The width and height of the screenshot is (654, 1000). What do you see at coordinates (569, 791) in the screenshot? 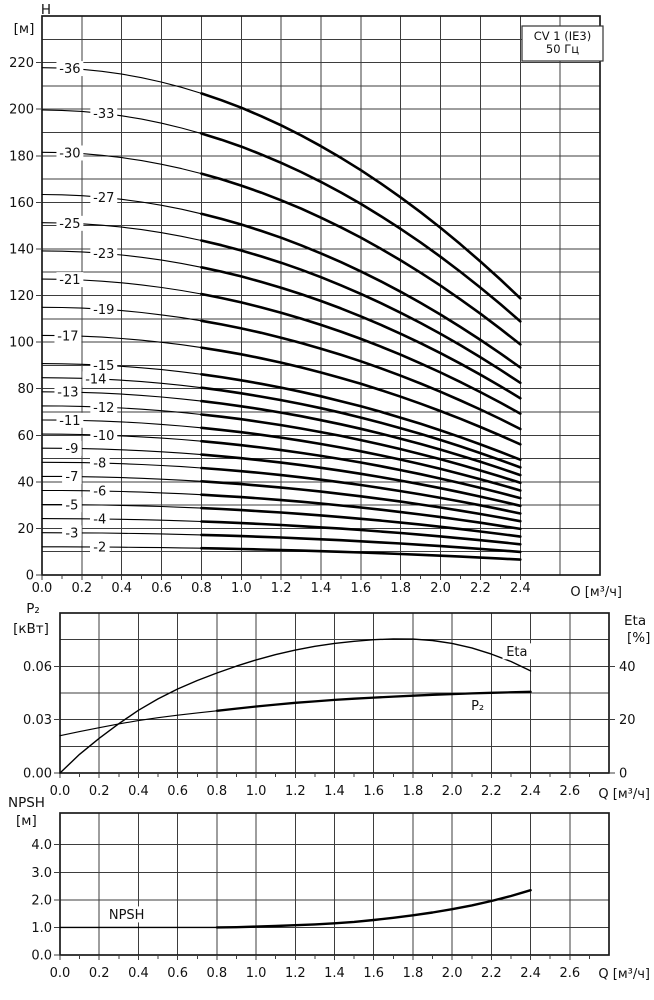
I see `x-tick-label: 2.6` at bounding box center [569, 791].